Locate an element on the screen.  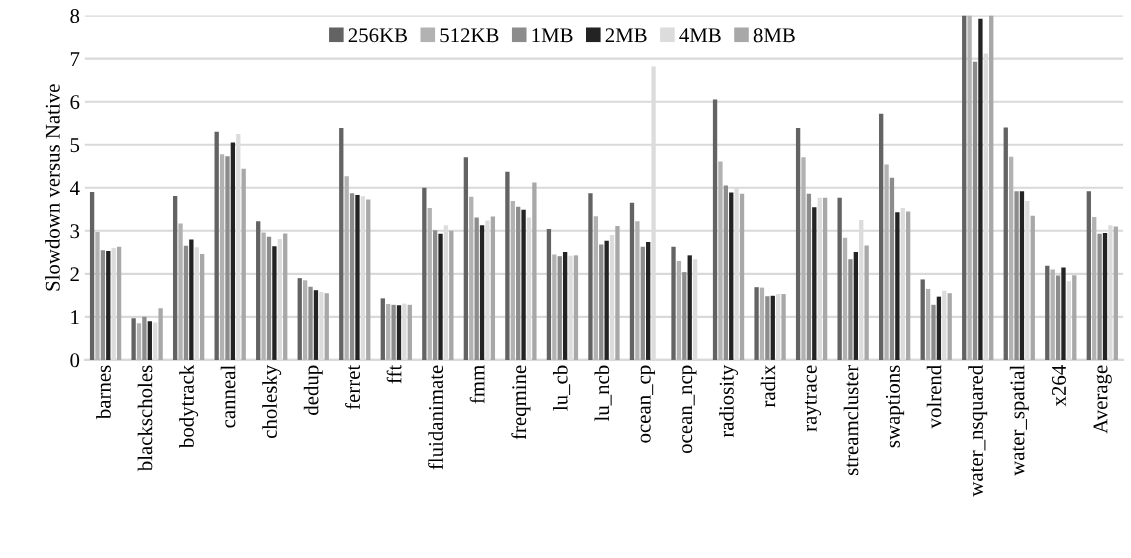
x-tick-label: ferret is located at coordinates (352, 387).